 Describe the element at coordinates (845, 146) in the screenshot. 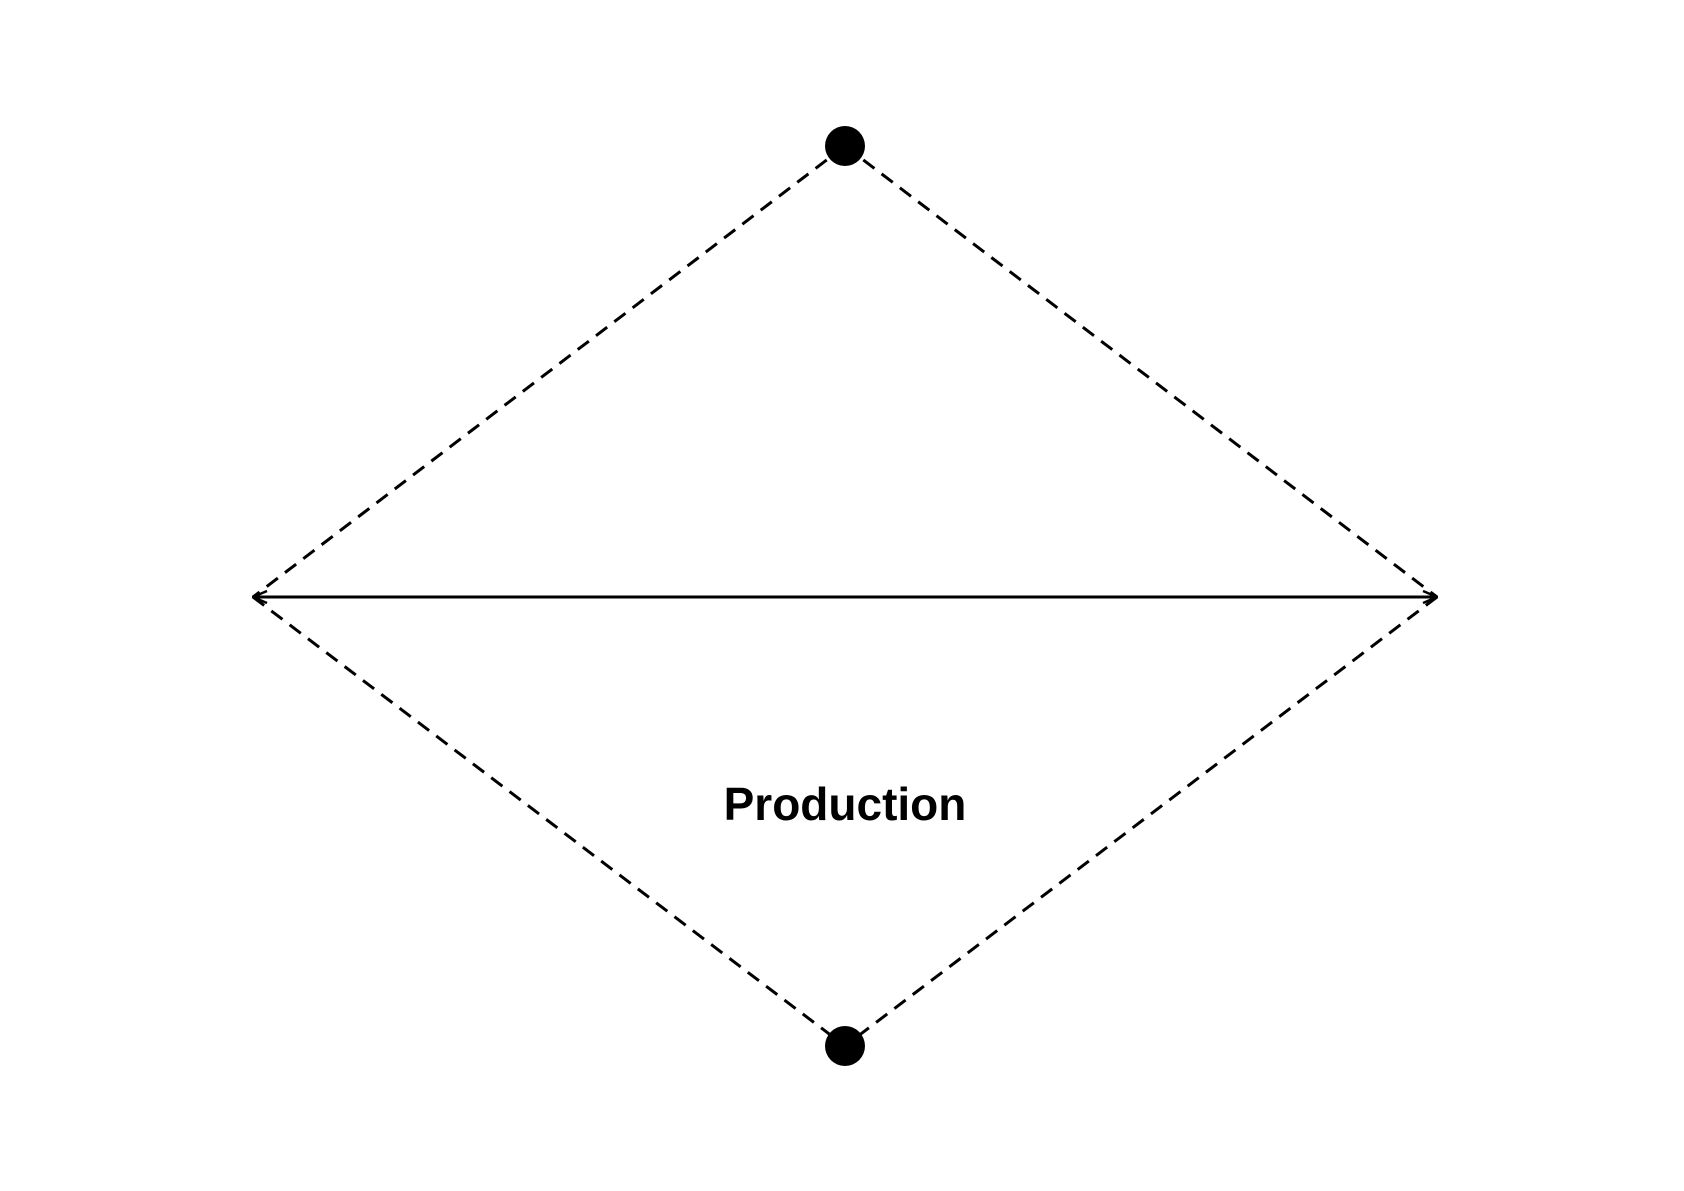

I see `top-node` at that location.